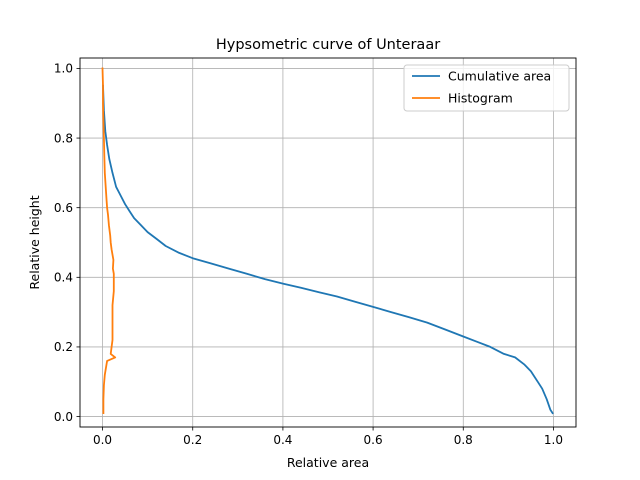 The image size is (640, 480). I want to click on x-tick-label: 0.2, so click(192, 440).